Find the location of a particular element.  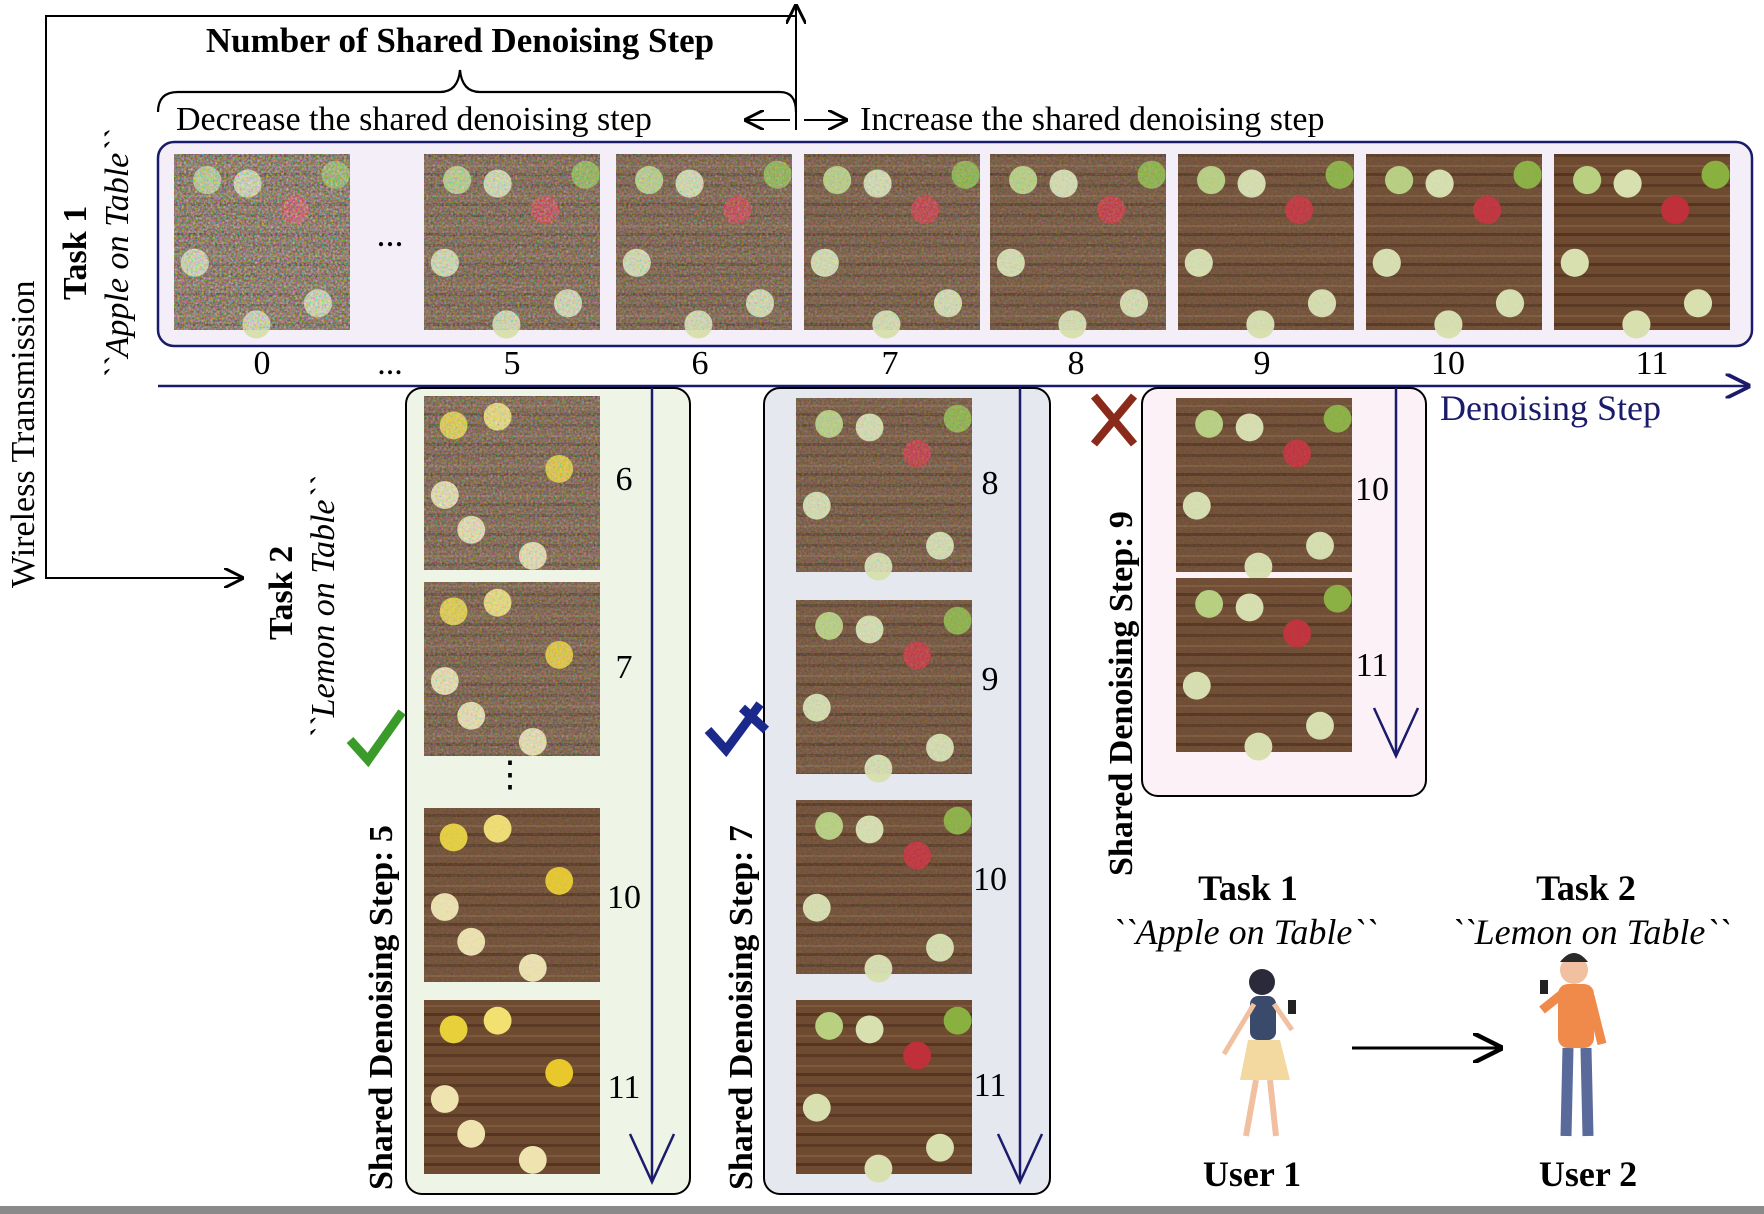

column-step9-images: 10 11 is located at coordinates (1282, 579).